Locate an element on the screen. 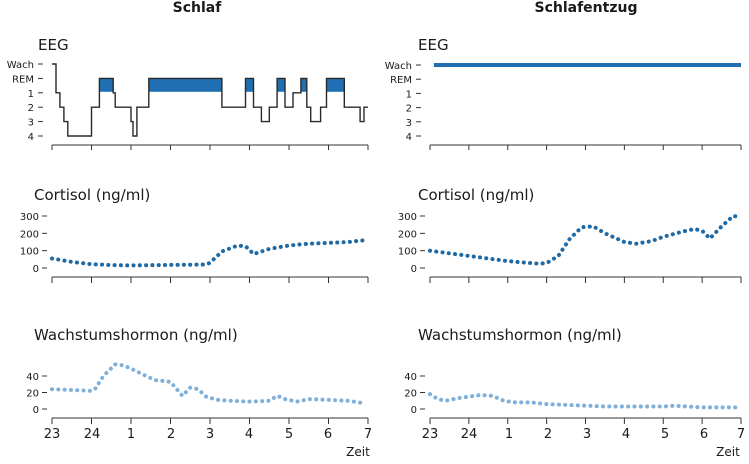 Image resolution: width=749 pixels, height=464 pixels. x-tick-right-2: 2 is located at coordinates (548, 434).